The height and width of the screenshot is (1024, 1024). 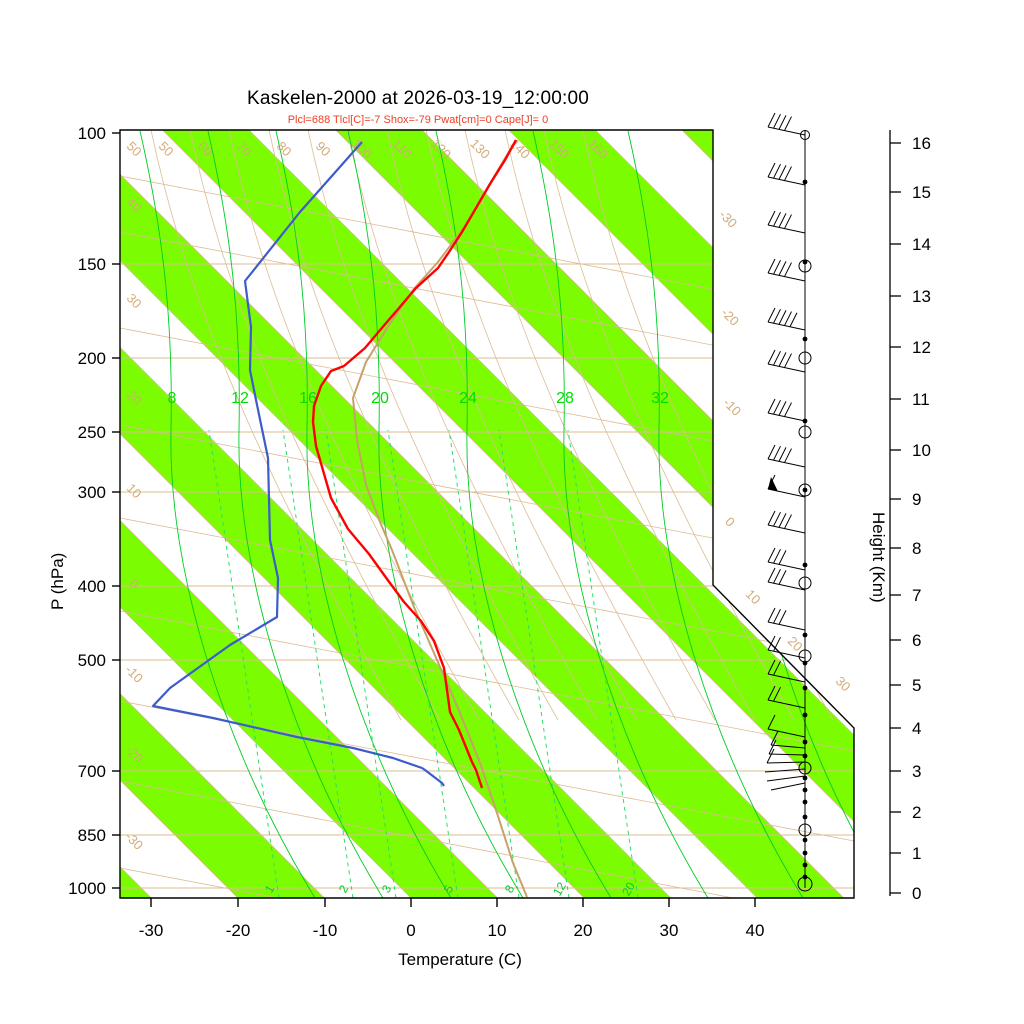 I want to click on svg-text: 28, so click(x=565, y=398).